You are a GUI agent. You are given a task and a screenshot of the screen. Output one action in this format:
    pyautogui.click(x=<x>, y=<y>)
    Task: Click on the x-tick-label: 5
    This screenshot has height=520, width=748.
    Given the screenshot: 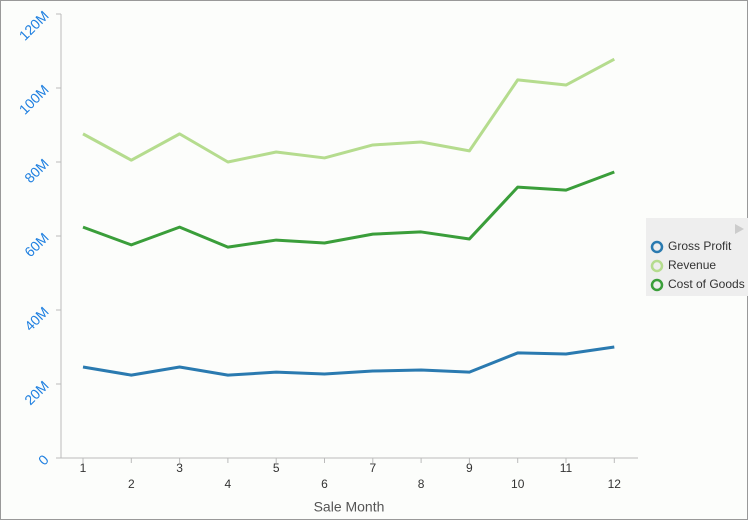 What is the action you would take?
    pyautogui.click(x=276, y=468)
    